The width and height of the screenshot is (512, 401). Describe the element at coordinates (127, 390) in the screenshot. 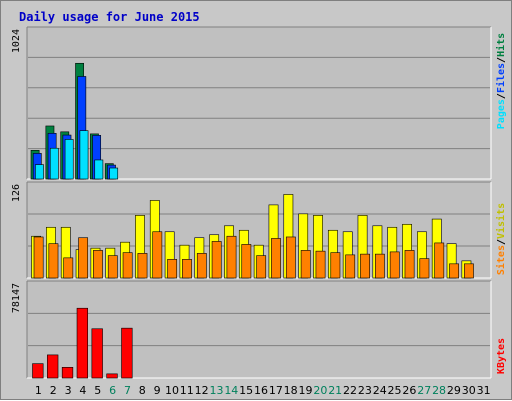

I see `day-label: 7` at that location.